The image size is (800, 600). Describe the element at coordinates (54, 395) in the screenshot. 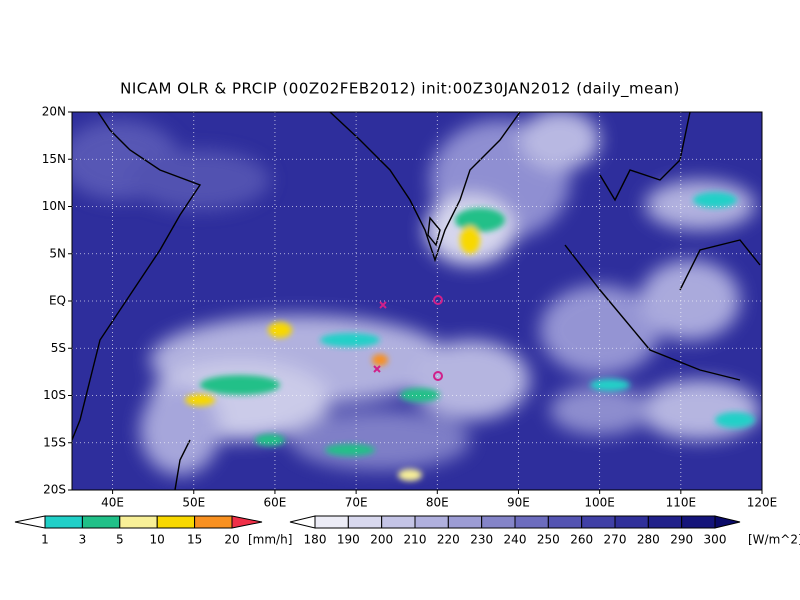

I see `lat-tick-label: 10S` at that location.